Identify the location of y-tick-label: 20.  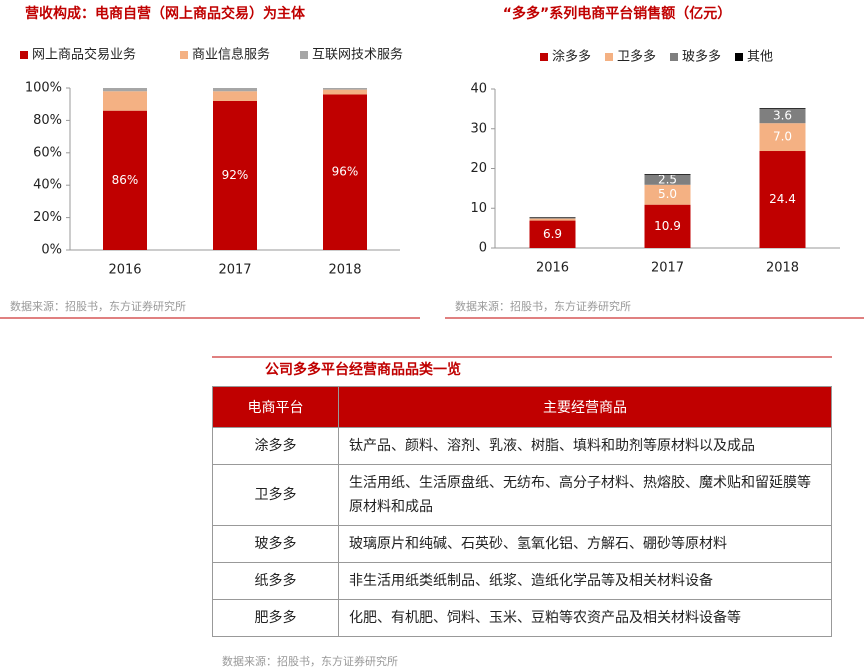
(478, 168).